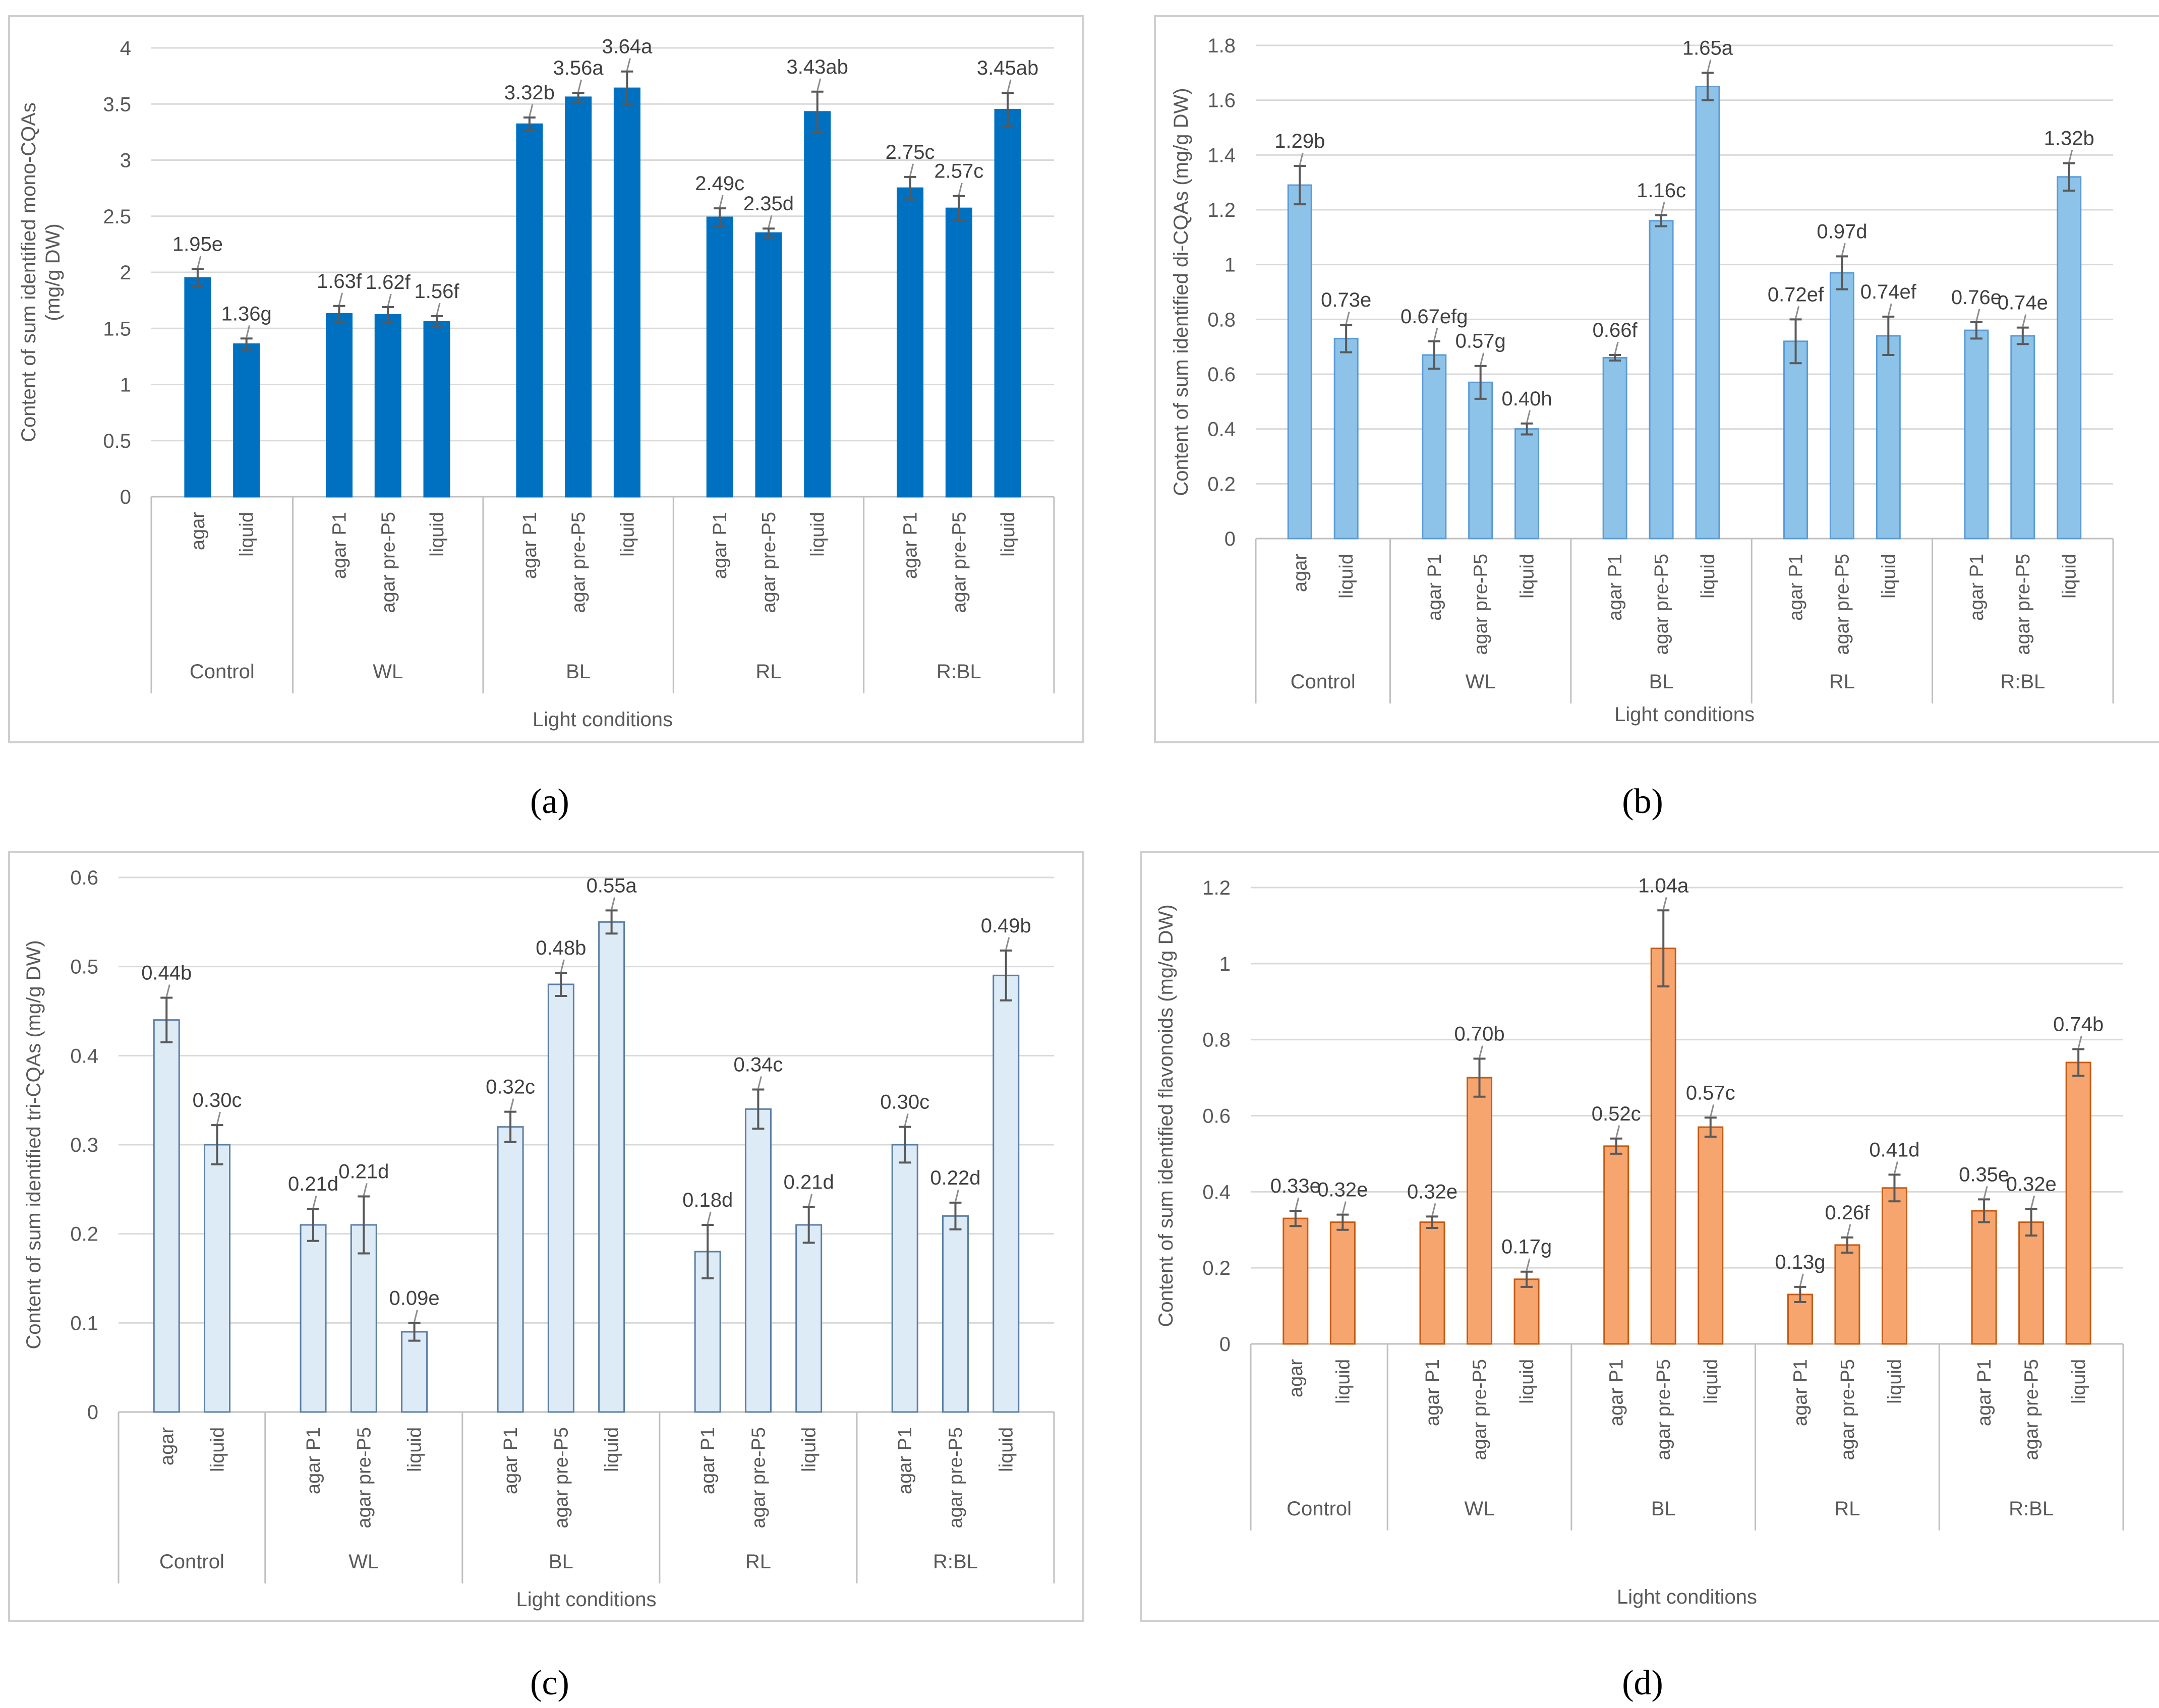 This screenshot has width=2159, height=1708. What do you see at coordinates (2069, 139) in the screenshot?
I see `data-label: 1.32b` at bounding box center [2069, 139].